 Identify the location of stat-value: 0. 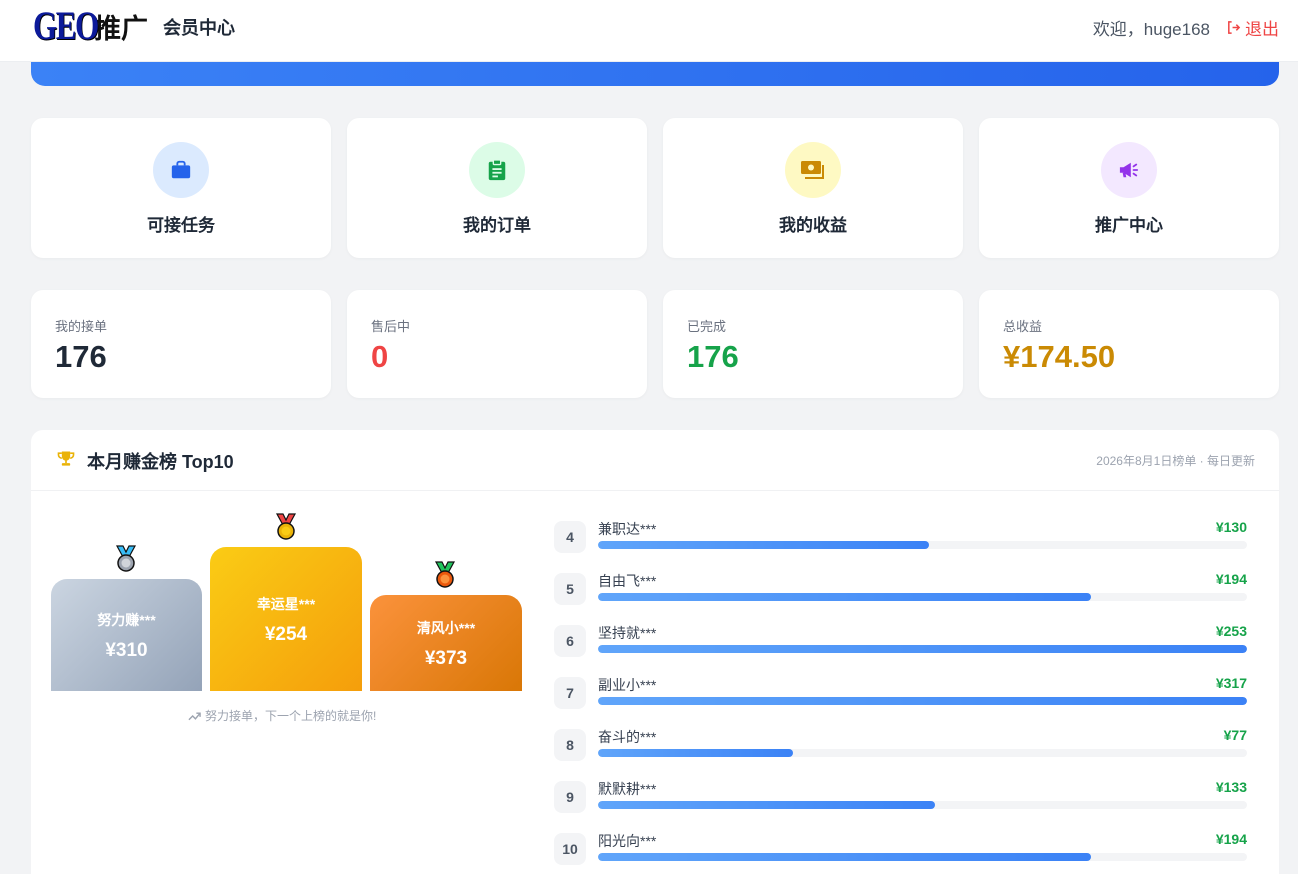
(380, 356).